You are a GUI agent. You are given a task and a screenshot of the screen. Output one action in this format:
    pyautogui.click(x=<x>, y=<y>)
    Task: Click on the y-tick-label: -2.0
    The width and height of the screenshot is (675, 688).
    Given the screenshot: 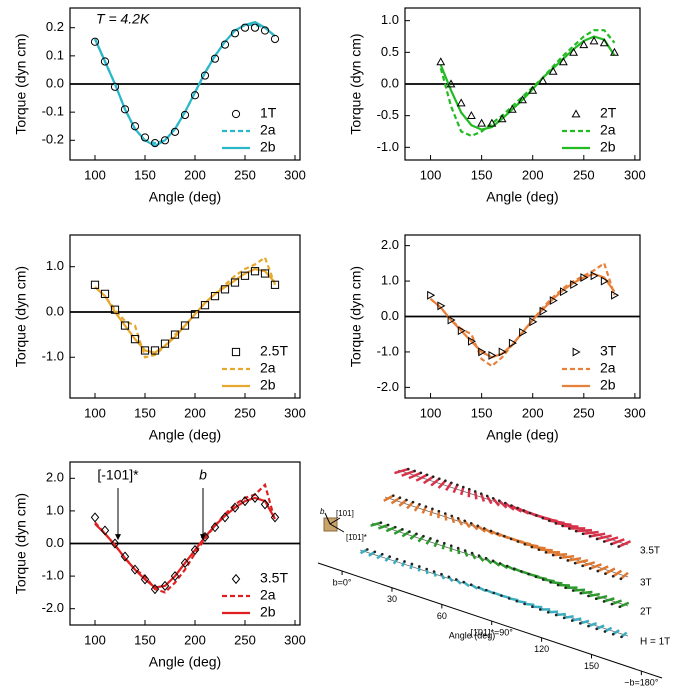 What is the action you would take?
    pyautogui.click(x=388, y=386)
    